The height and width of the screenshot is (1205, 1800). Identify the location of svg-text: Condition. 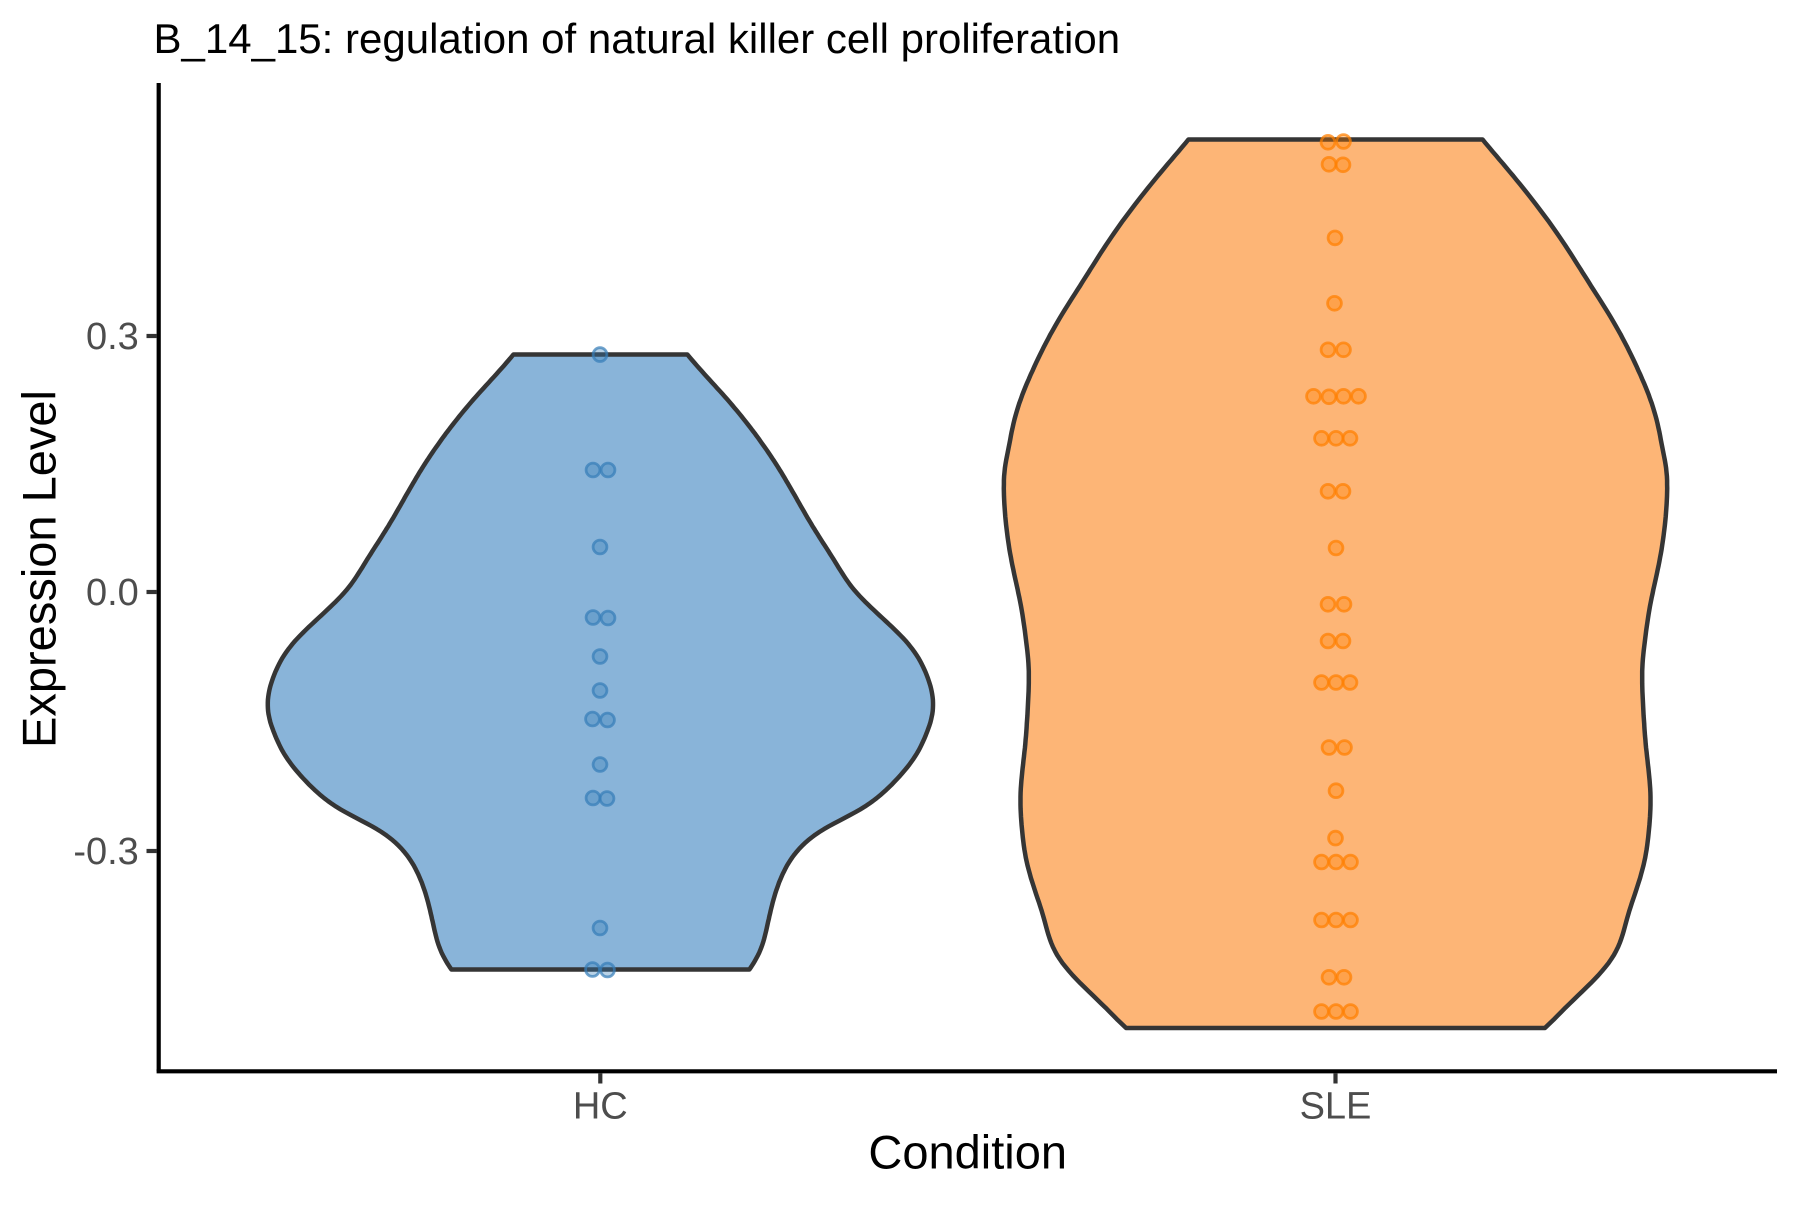
(967, 1152).